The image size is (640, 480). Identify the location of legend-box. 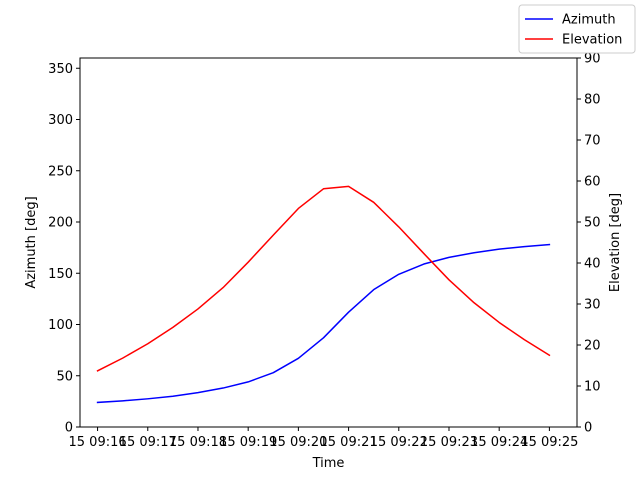
(577, 29).